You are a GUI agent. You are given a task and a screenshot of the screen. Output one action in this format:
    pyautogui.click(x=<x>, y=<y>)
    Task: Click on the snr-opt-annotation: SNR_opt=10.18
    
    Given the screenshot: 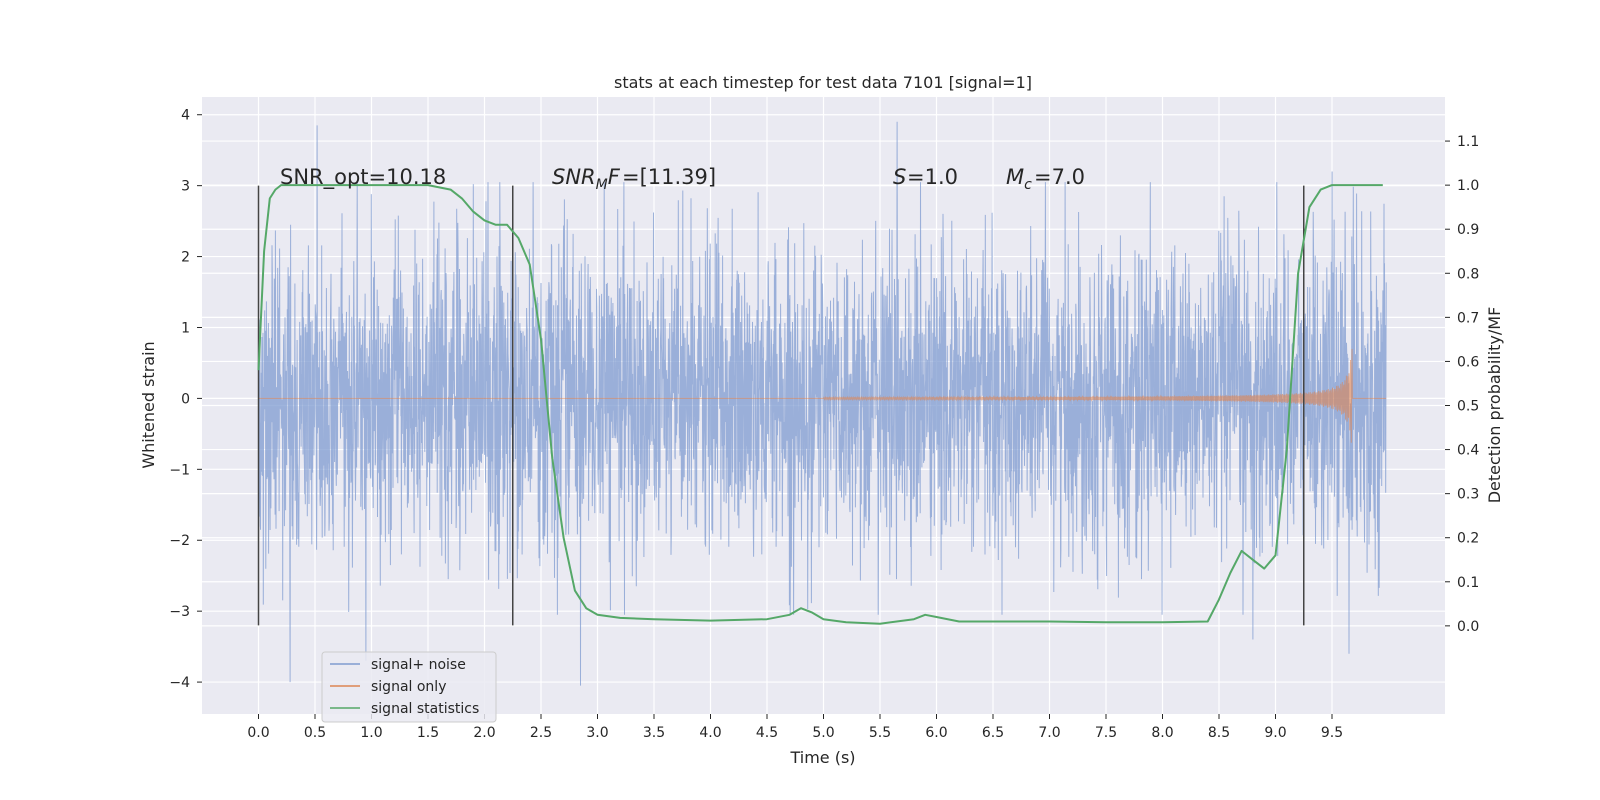 What is the action you would take?
    pyautogui.click(x=363, y=177)
    